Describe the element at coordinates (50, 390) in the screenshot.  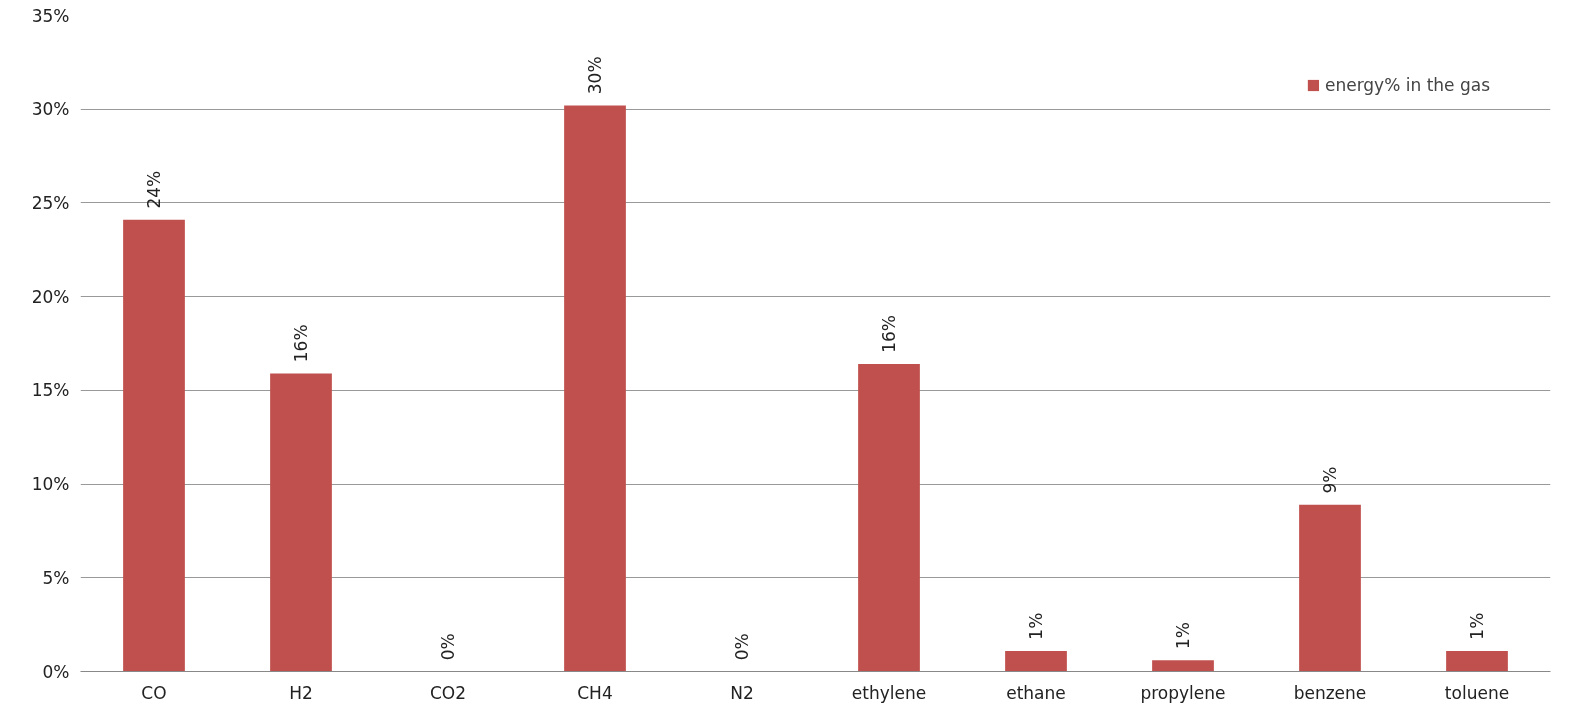
I see `y-tick-label: 15%` at that location.